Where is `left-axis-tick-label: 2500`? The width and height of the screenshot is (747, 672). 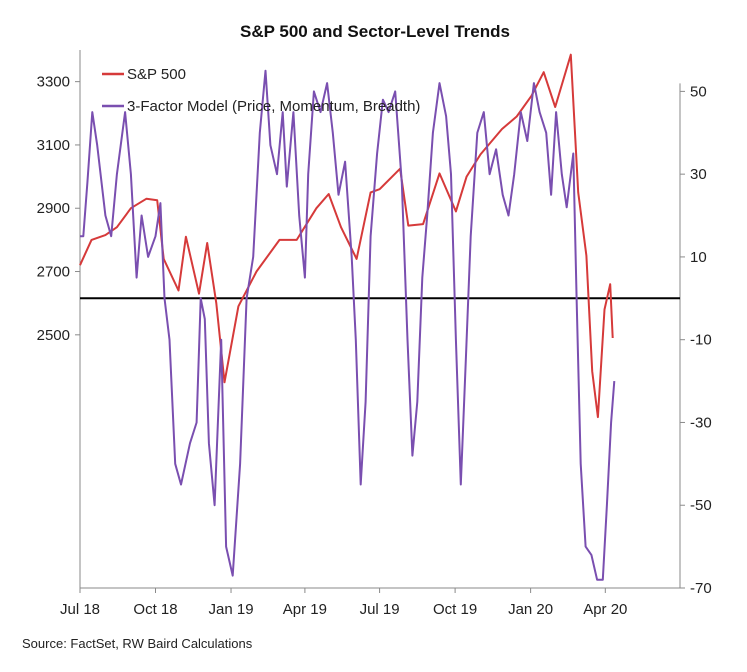 left-axis-tick-label: 2500 is located at coordinates (53, 335).